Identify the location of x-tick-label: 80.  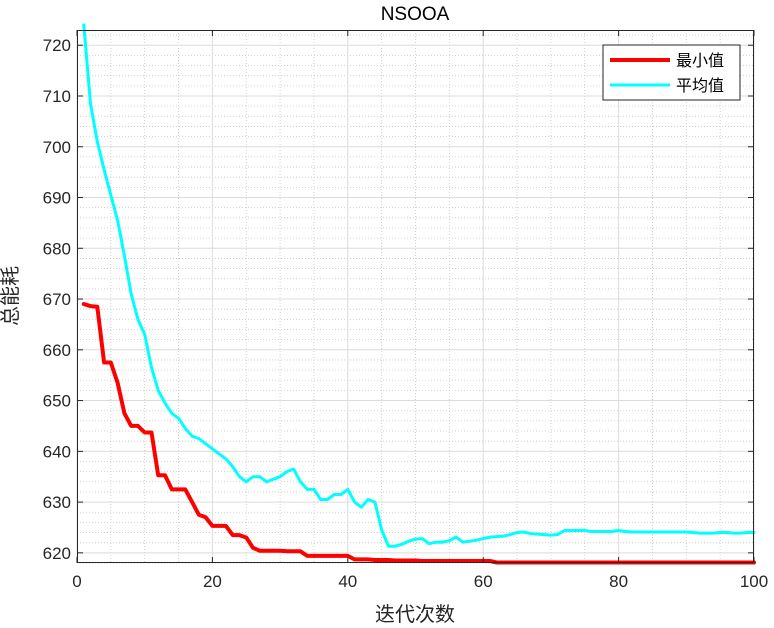
(618, 581).